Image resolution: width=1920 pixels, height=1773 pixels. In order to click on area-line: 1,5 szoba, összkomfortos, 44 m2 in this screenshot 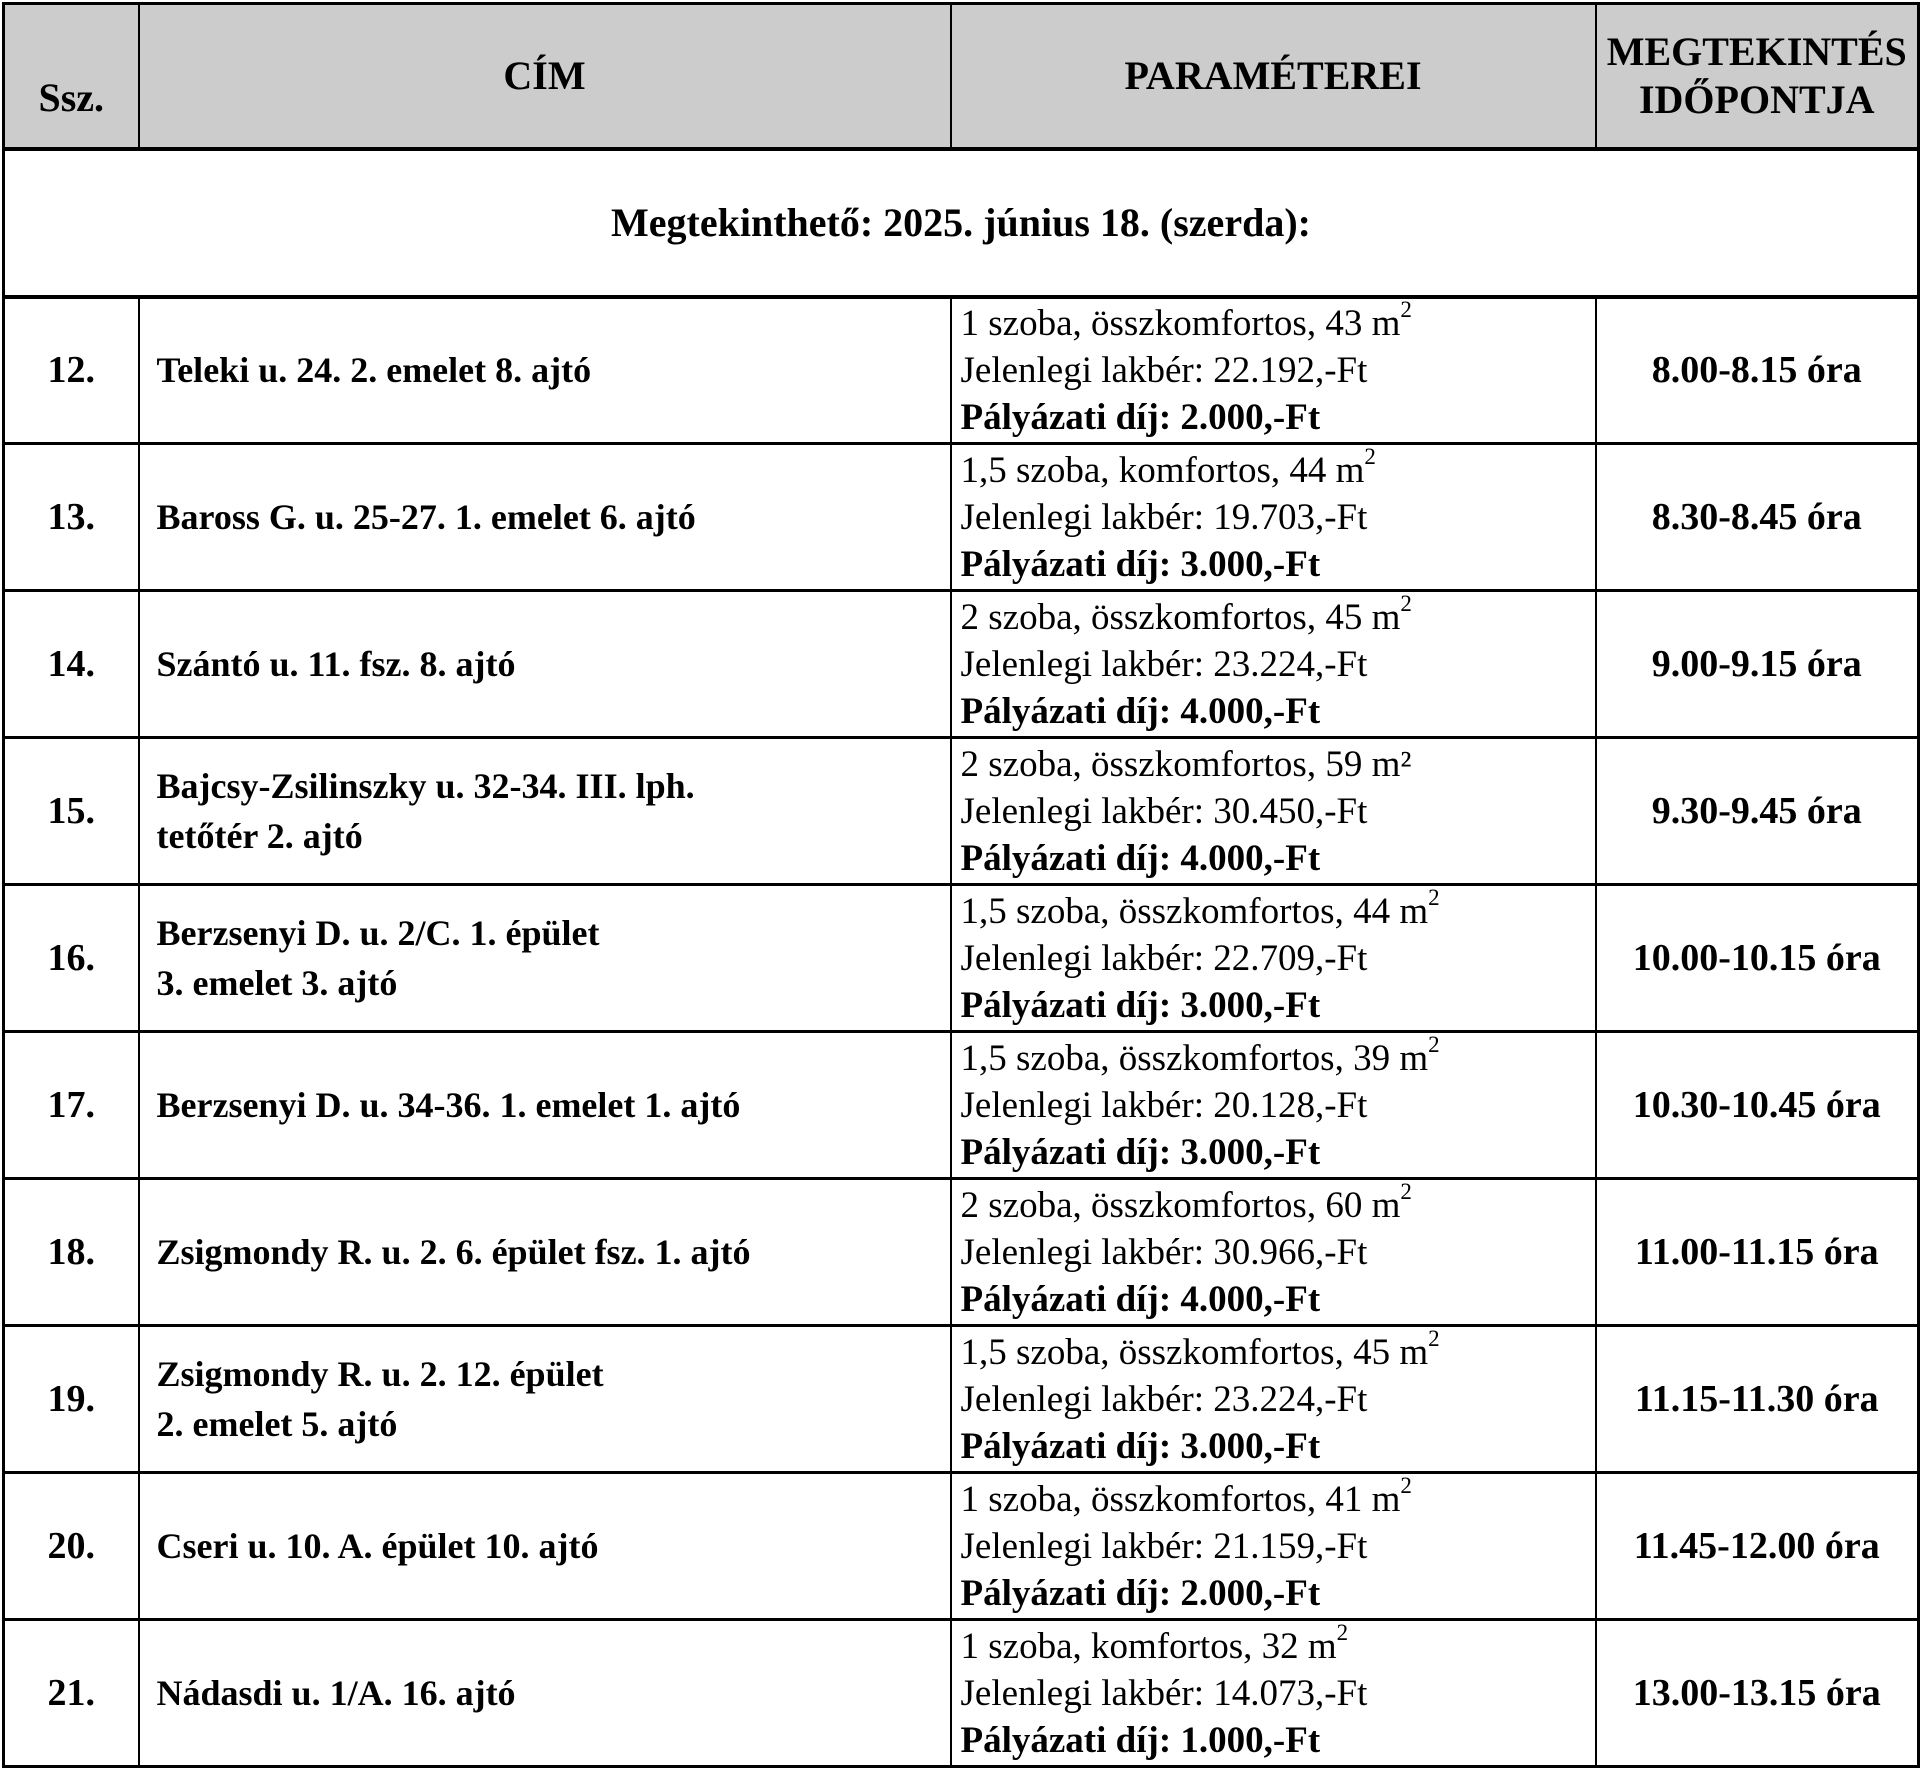, I will do `click(1276, 911)`.